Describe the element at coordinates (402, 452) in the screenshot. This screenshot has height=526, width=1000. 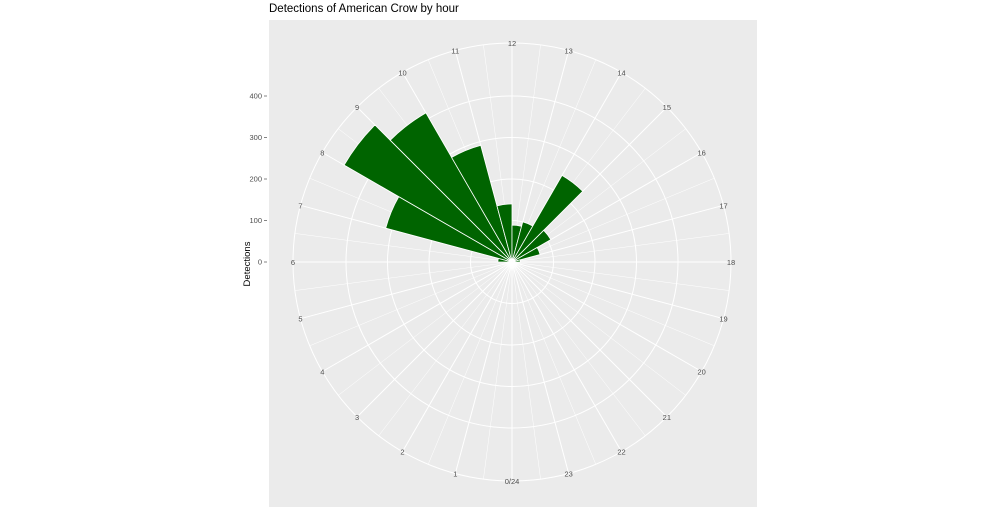
I see `hour-tick-label: 2` at that location.